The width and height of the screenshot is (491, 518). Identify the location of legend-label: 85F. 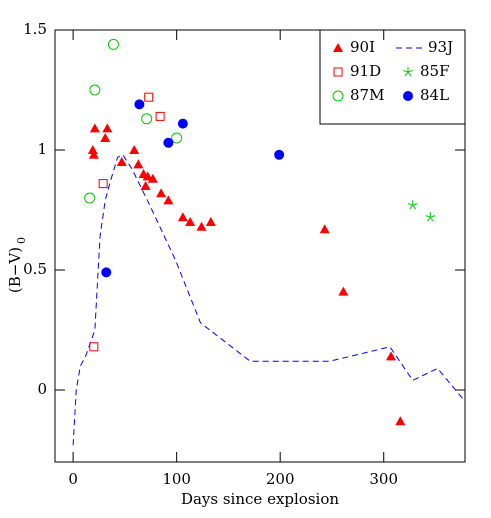
(435, 71).